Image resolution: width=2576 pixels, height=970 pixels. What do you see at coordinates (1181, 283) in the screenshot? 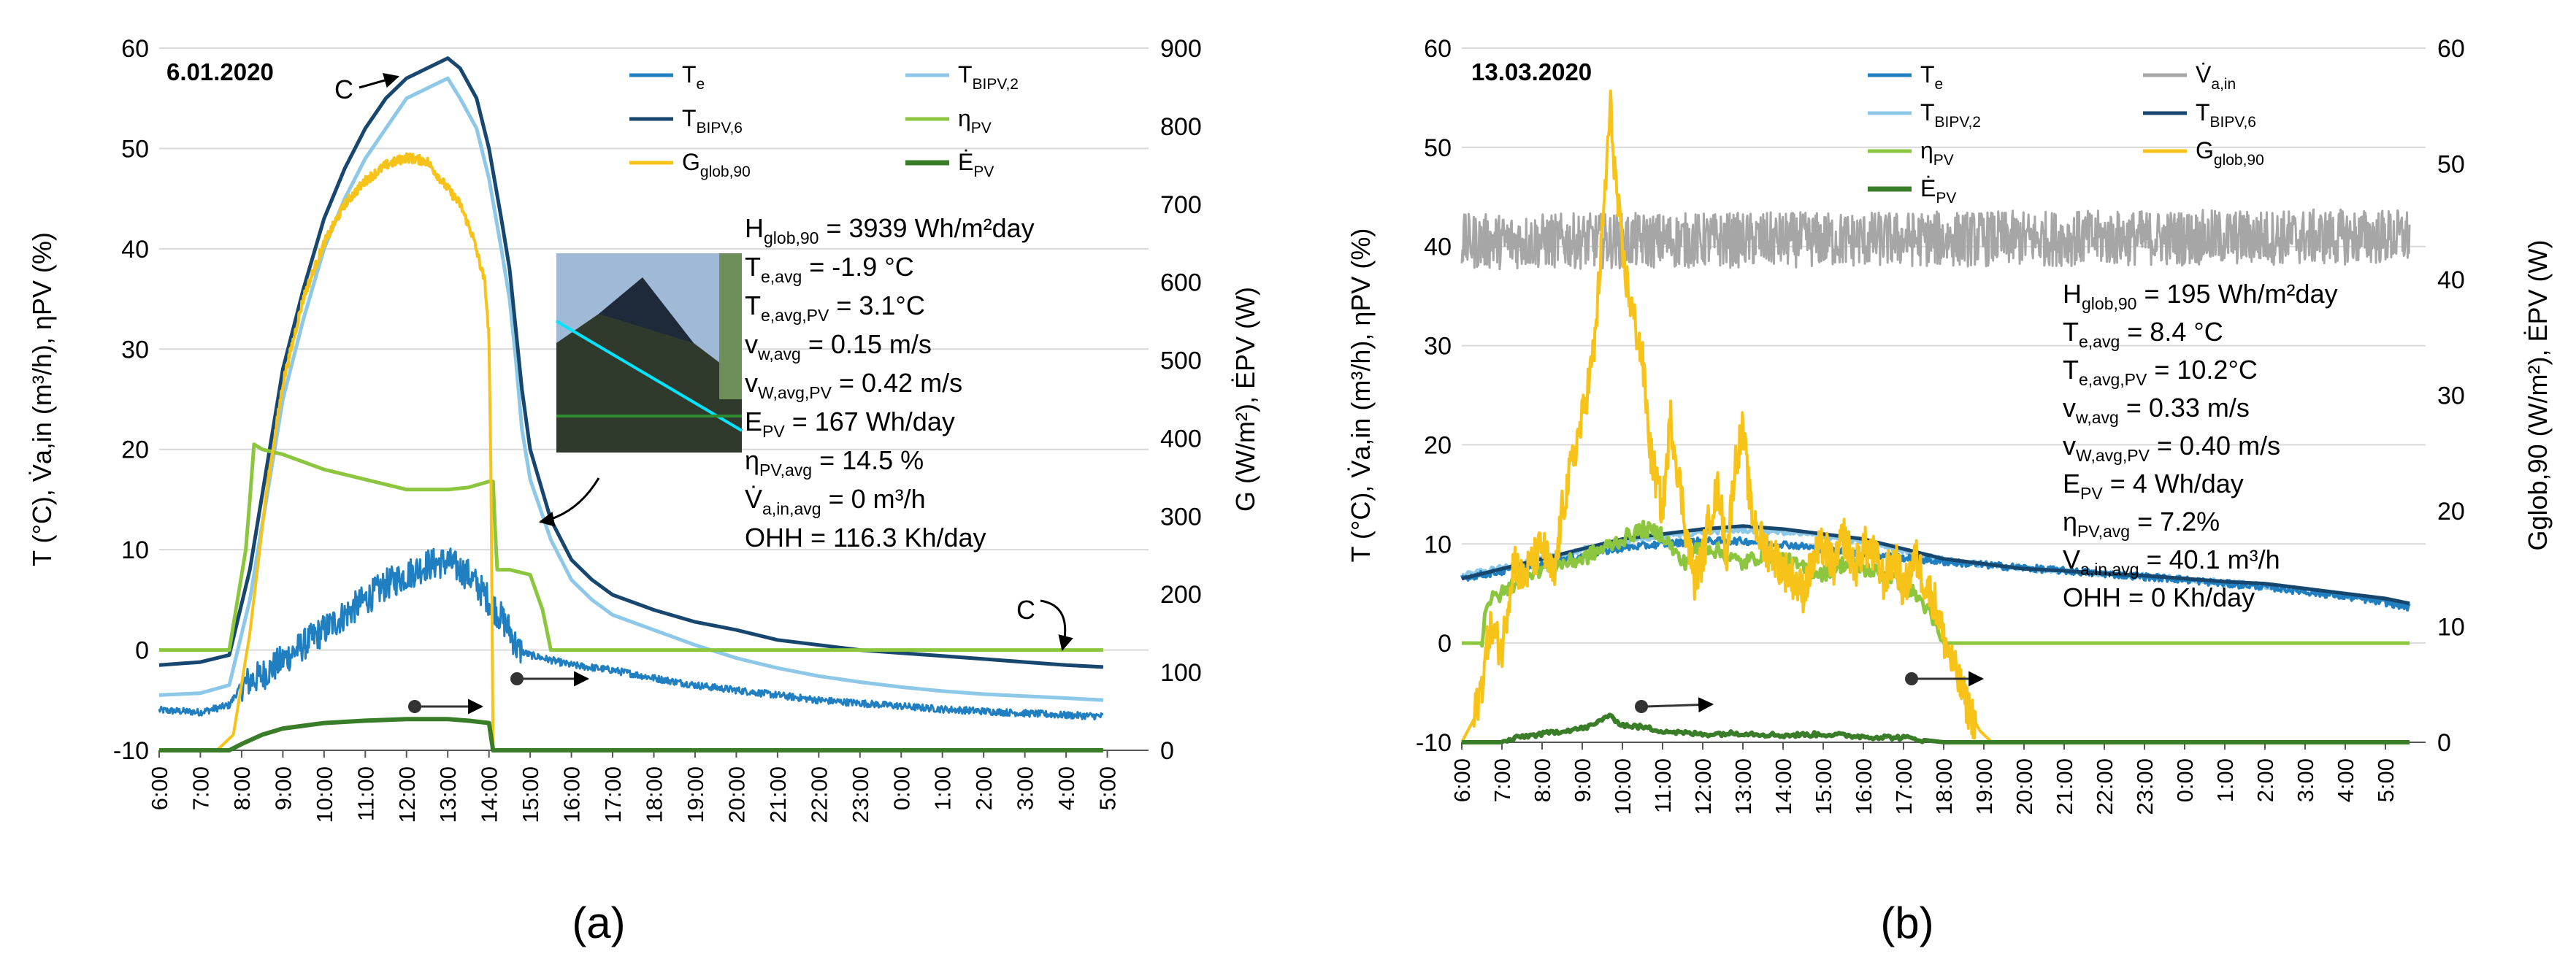
I see `y-right-tick-label: 600` at bounding box center [1181, 283].